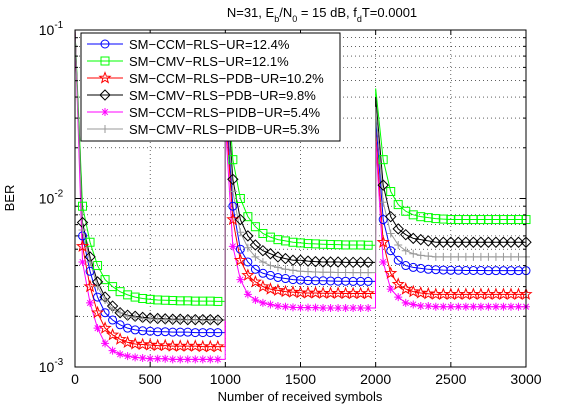  I want to click on legend-label: SM−CCM−RLS−UR=12.4%, so click(209, 44).